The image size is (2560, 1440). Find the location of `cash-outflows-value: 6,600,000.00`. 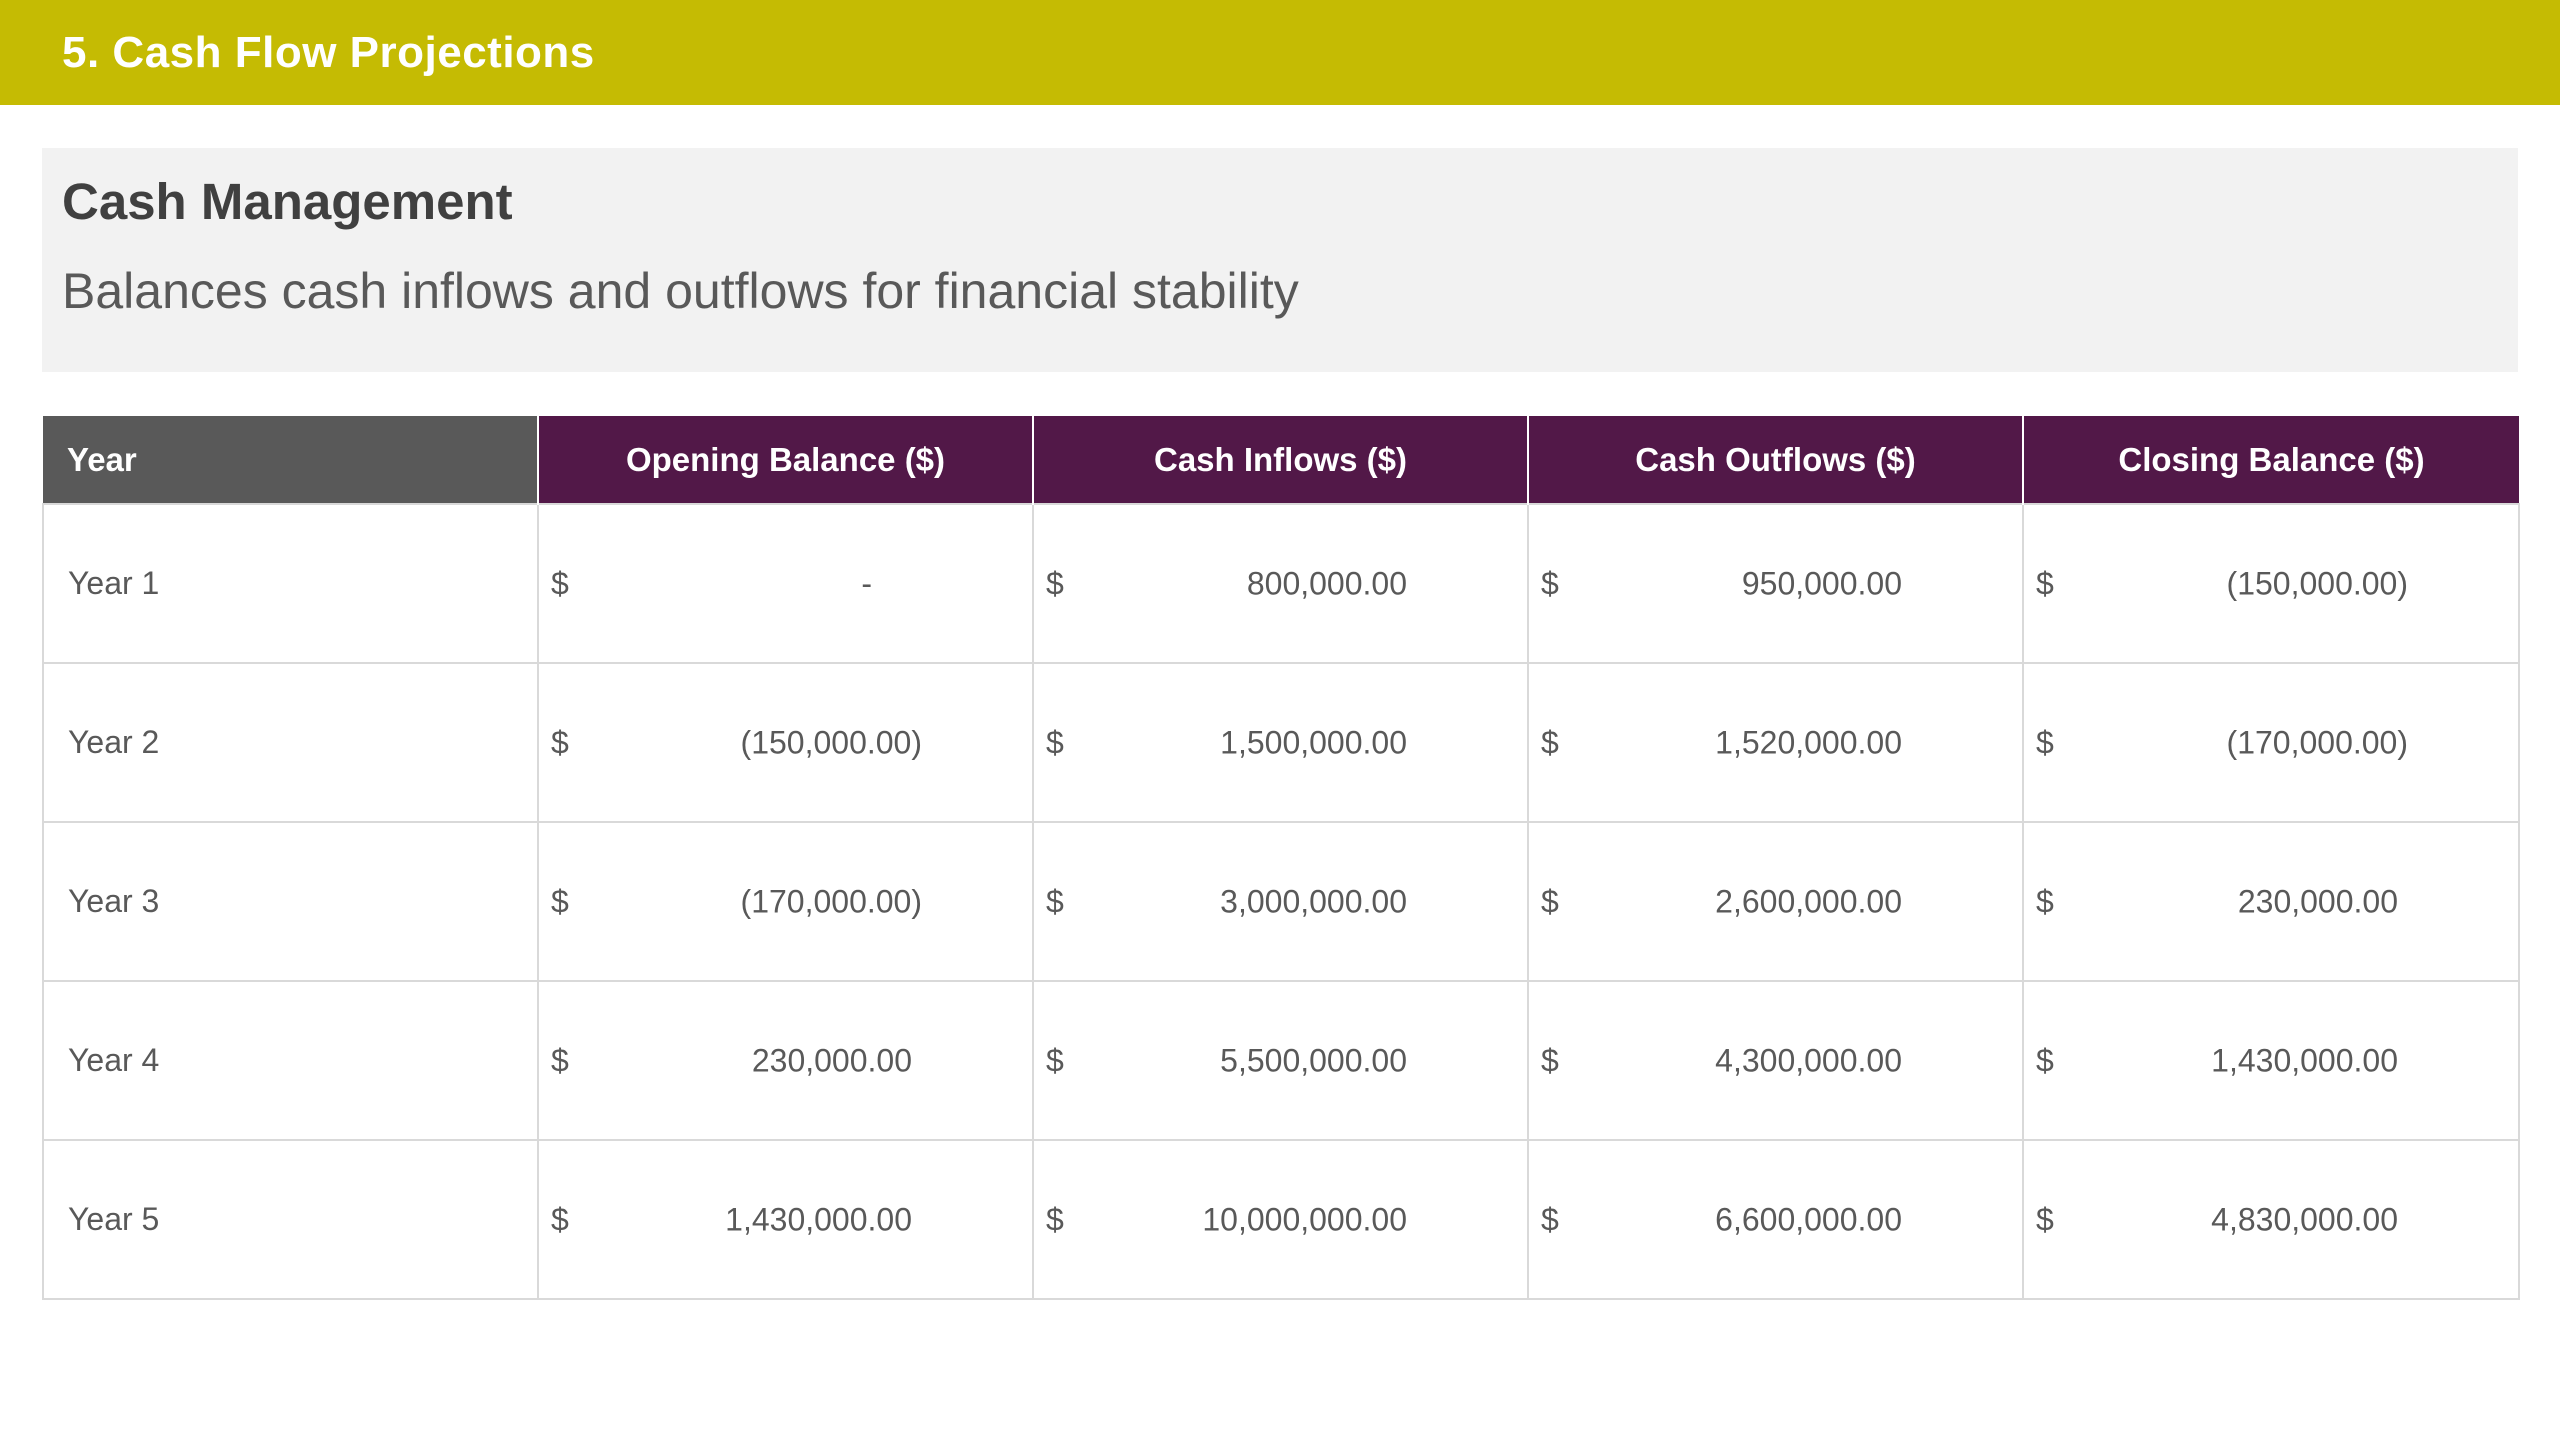

cash-outflows-value: 6,600,000.00 is located at coordinates (1808, 1219).